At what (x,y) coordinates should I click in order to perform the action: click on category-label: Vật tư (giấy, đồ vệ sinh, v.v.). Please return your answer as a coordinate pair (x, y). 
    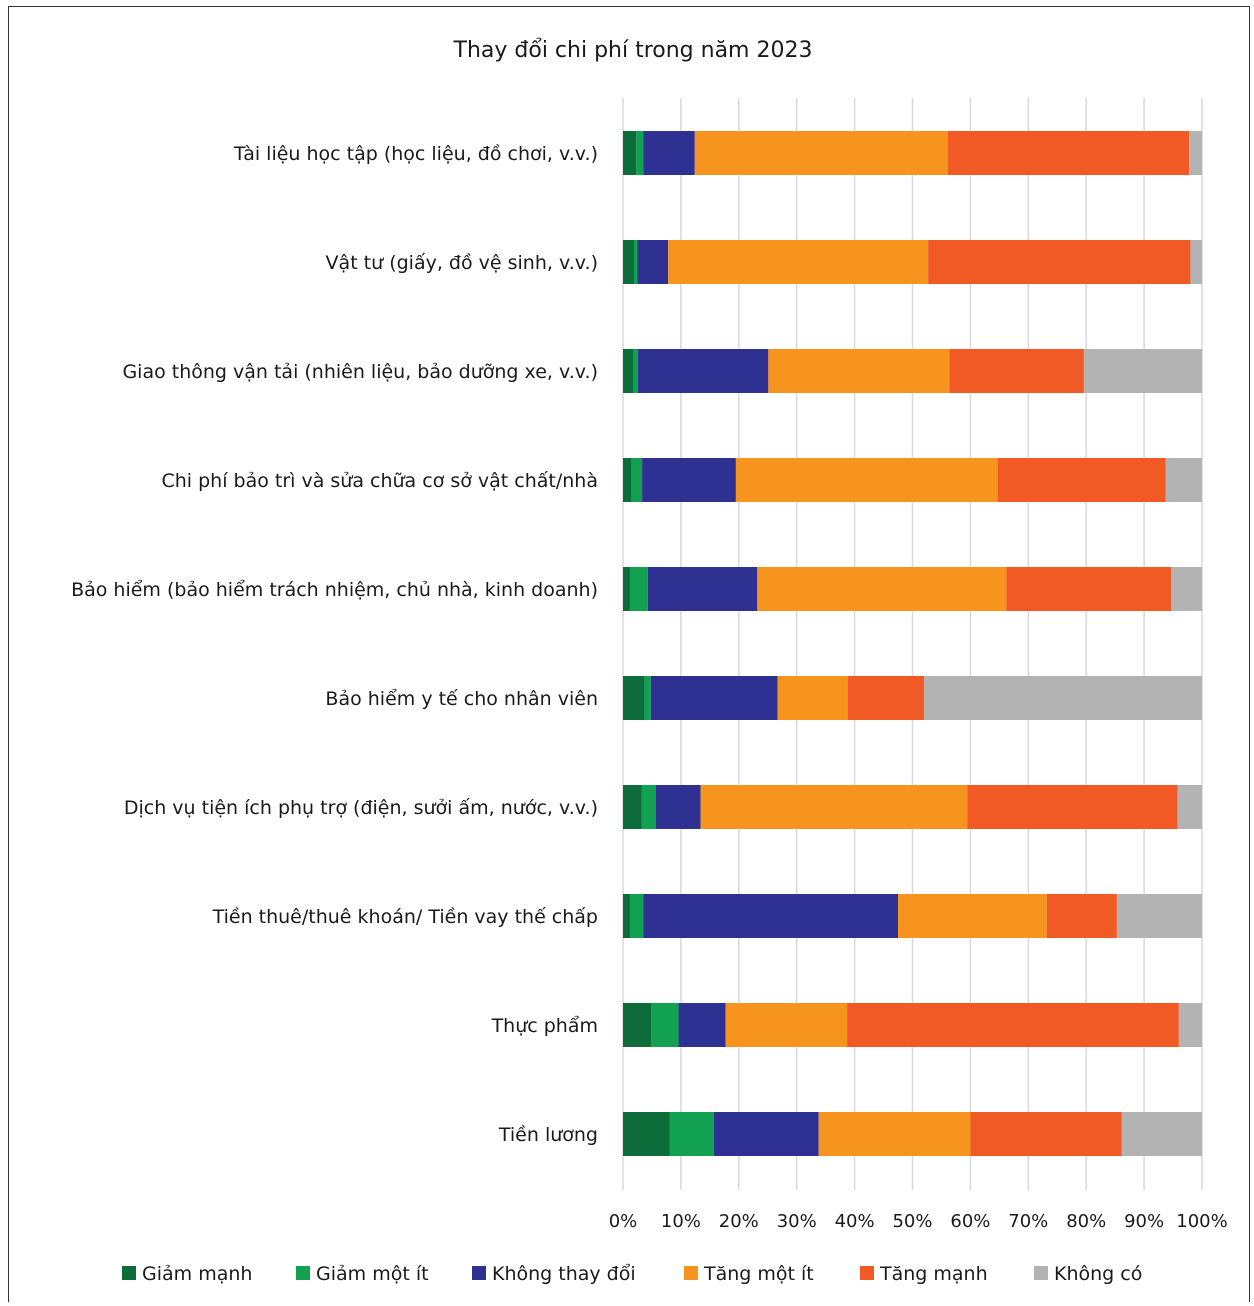
    Looking at the image, I should click on (462, 263).